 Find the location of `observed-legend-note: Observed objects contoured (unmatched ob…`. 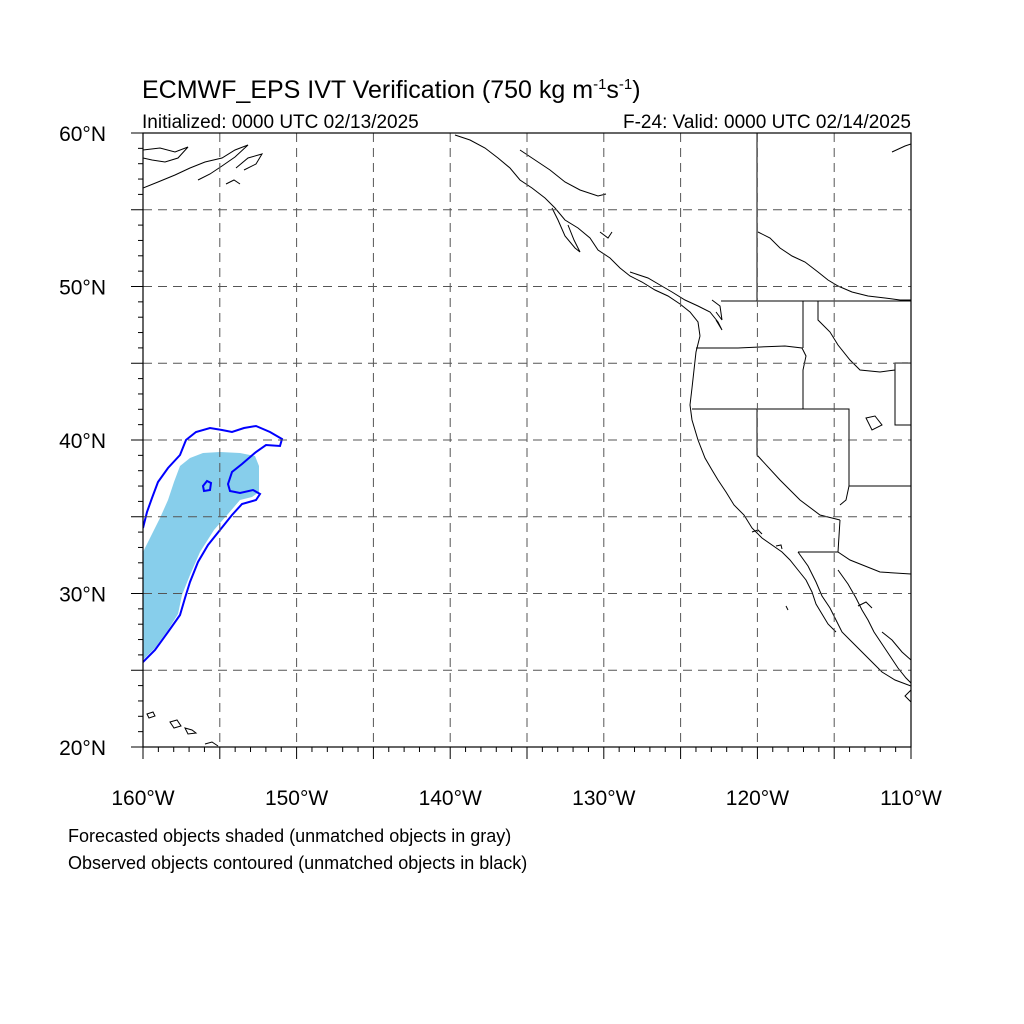

observed-legend-note: Observed objects contoured (unmatched ob… is located at coordinates (298, 863).